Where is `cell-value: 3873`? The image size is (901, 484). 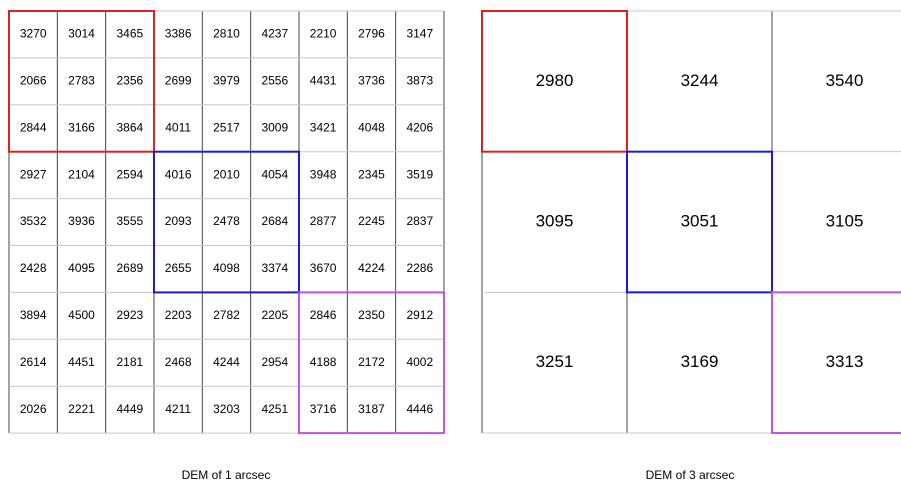 cell-value: 3873 is located at coordinates (419, 81).